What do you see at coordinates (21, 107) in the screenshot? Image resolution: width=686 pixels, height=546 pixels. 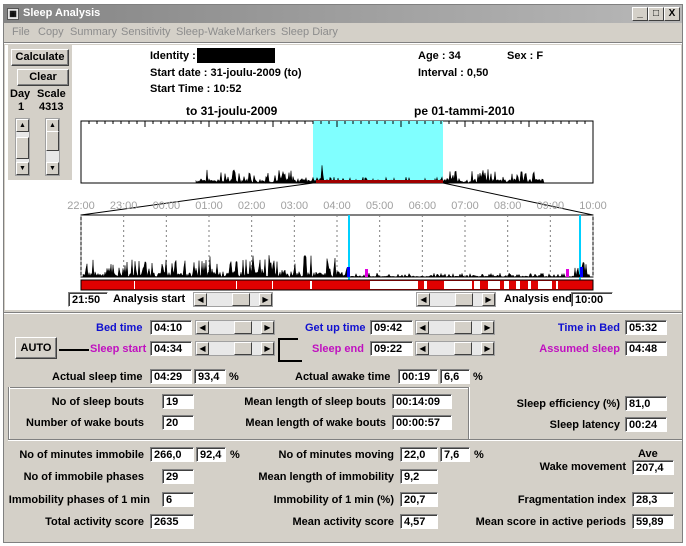 I see `day-value: 1` at bounding box center [21, 107].